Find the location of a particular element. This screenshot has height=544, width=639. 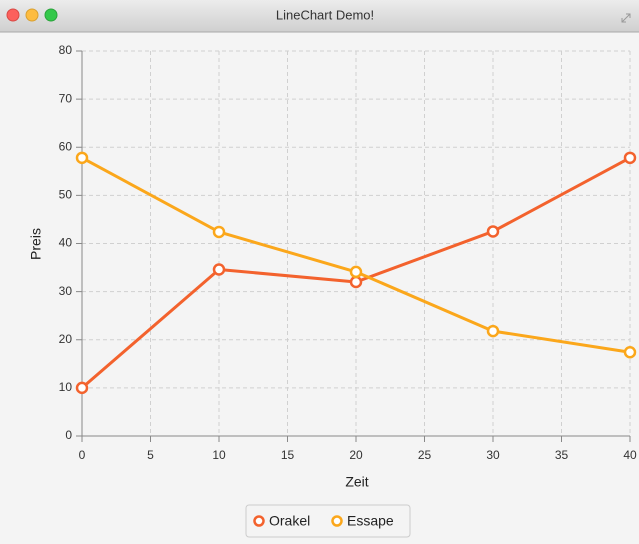

legend-label: Essape is located at coordinates (370, 521).